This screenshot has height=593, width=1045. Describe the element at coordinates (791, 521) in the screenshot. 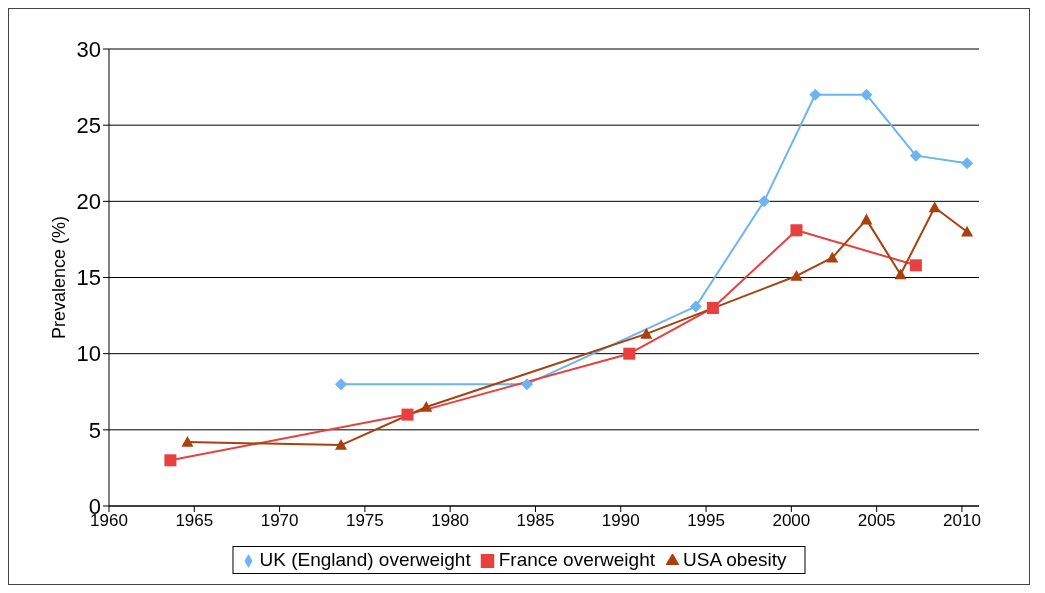

I see `x-tick-label: 2000` at that location.